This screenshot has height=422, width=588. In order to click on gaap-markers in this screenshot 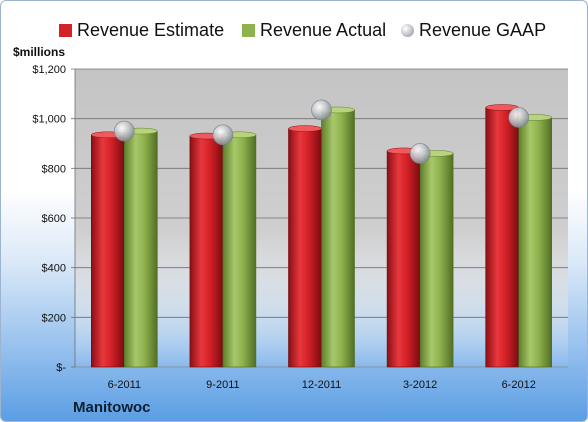, I will do `click(322, 131)`.